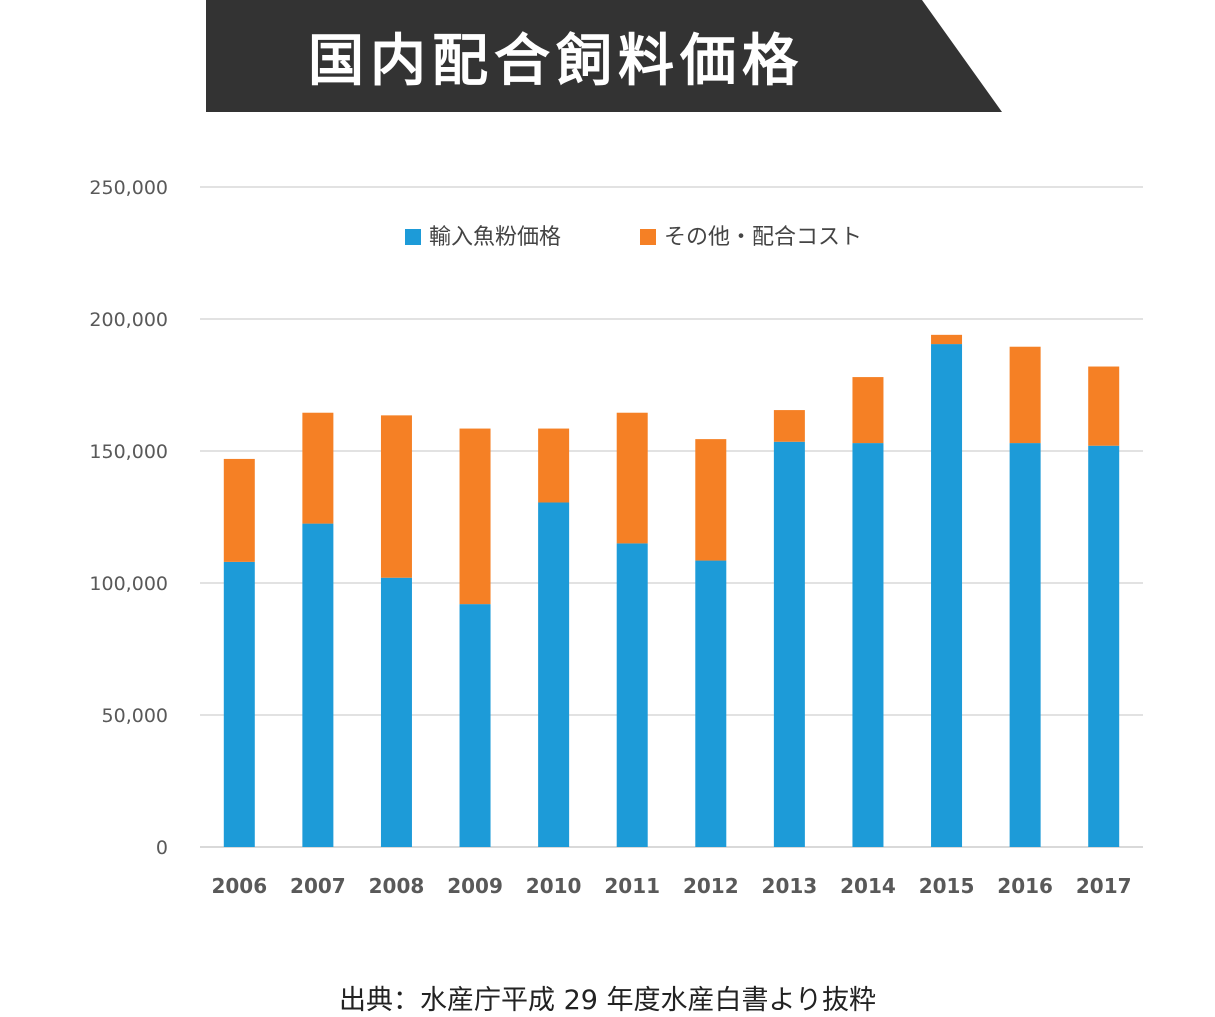  I want to click on x-tick-label: 2017, so click(1104, 886).